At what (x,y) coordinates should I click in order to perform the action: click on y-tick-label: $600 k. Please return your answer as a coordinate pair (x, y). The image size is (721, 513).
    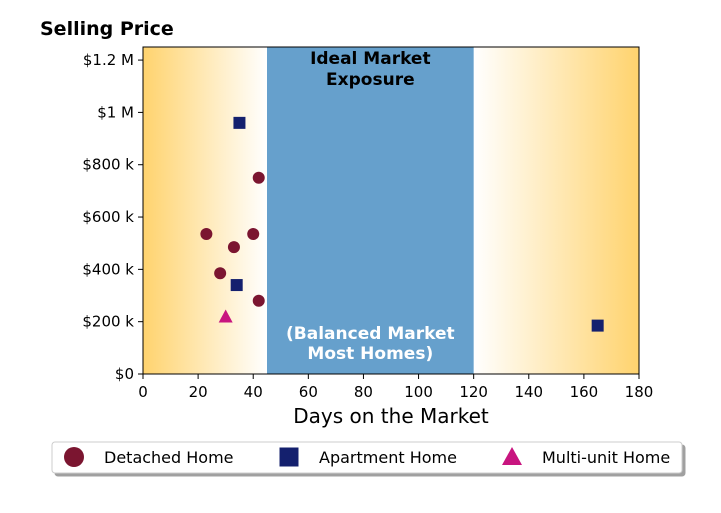
    Looking at the image, I should click on (108, 217).